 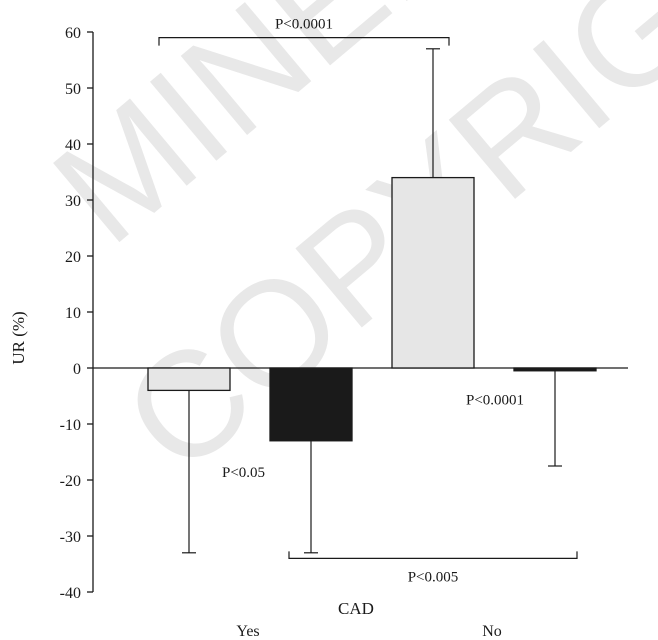 I want to click on x-group-label: No, so click(x=492, y=631).